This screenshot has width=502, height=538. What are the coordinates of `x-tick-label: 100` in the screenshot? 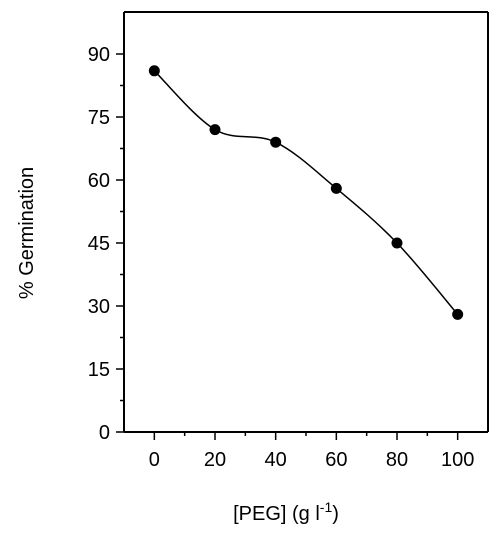 It's located at (457, 460).